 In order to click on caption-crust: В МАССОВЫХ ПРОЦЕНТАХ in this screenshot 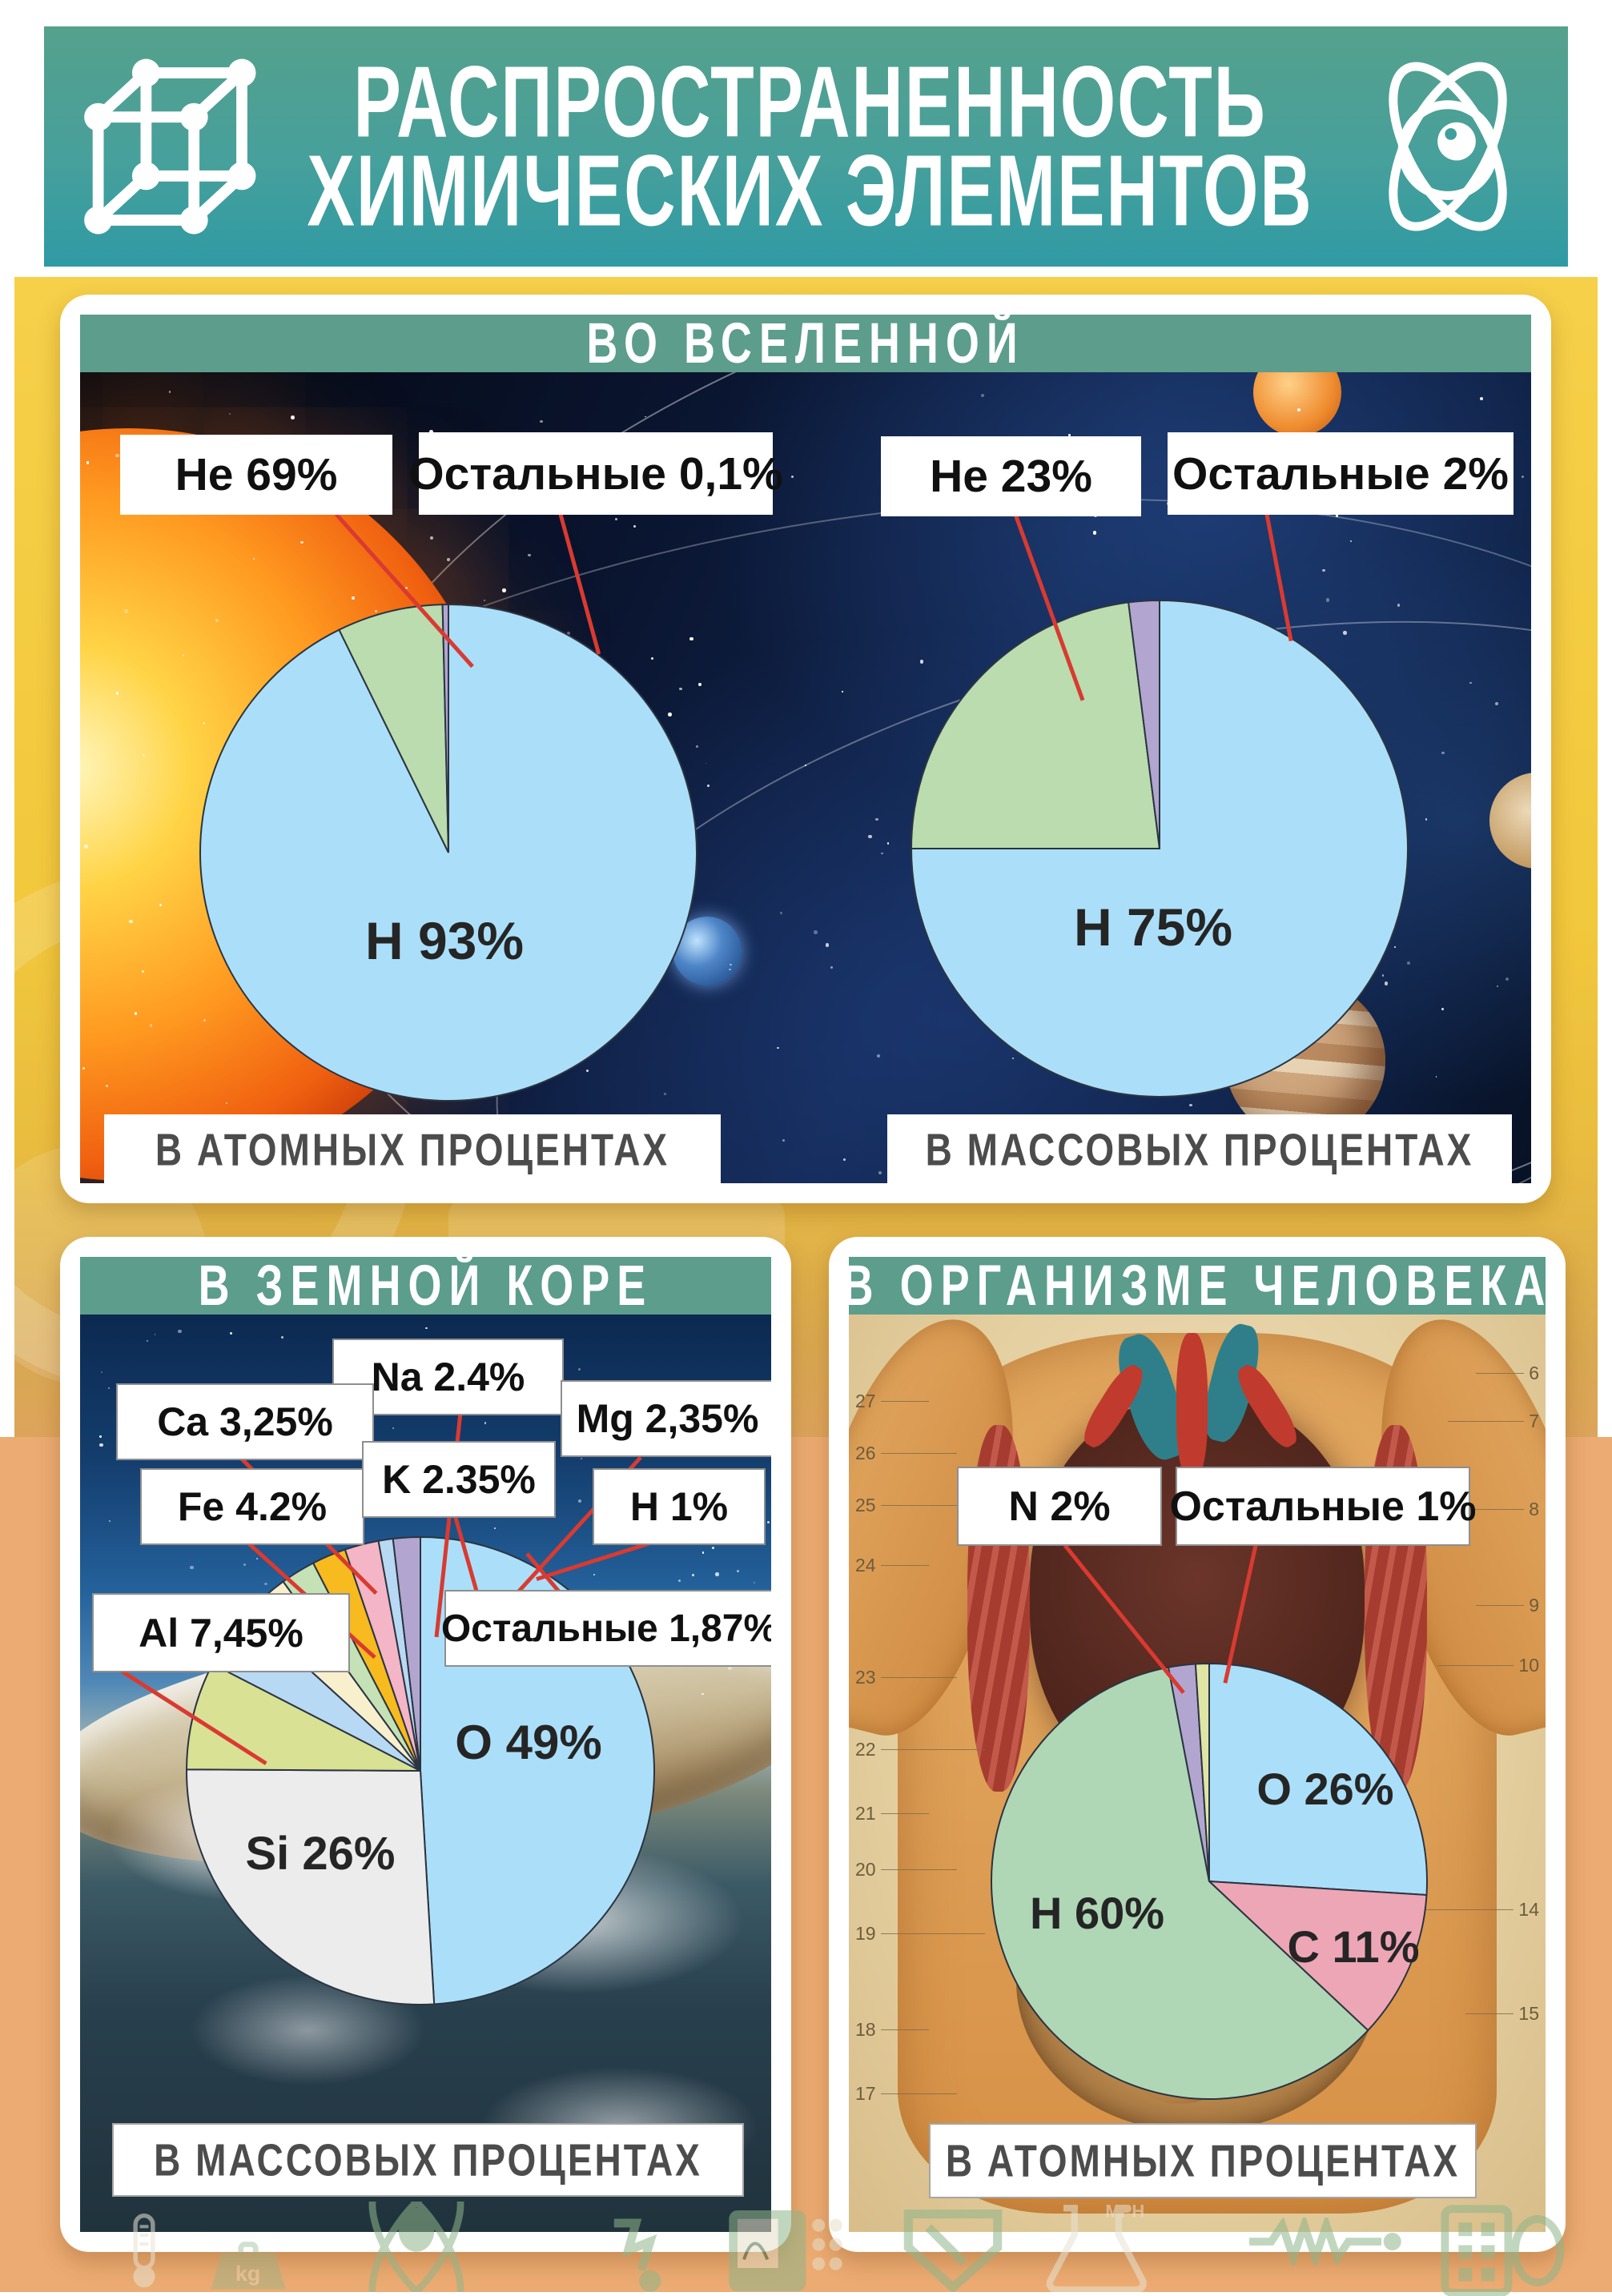, I will do `click(428, 2160)`.